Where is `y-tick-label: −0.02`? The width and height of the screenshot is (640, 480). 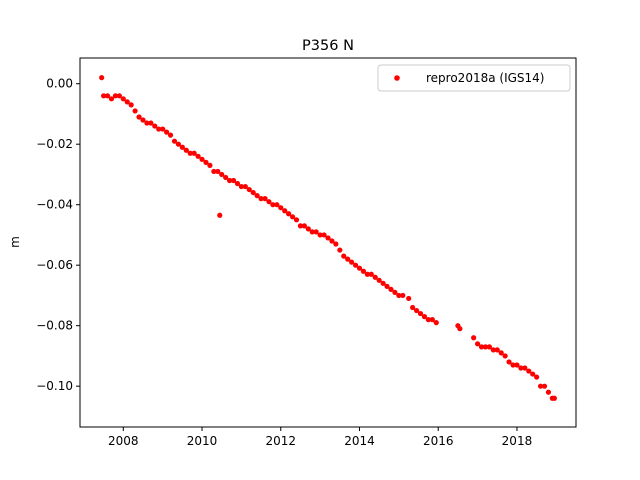 y-tick-label: −0.02 is located at coordinates (54, 144).